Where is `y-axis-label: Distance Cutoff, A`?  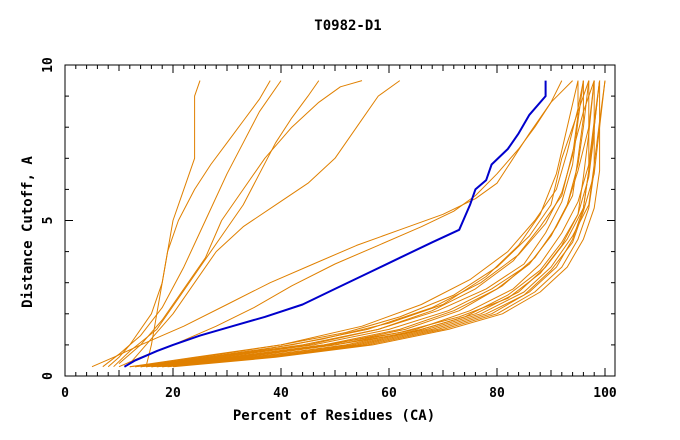
y-axis-label: Distance Cutoff, A is located at coordinates (28, 232).